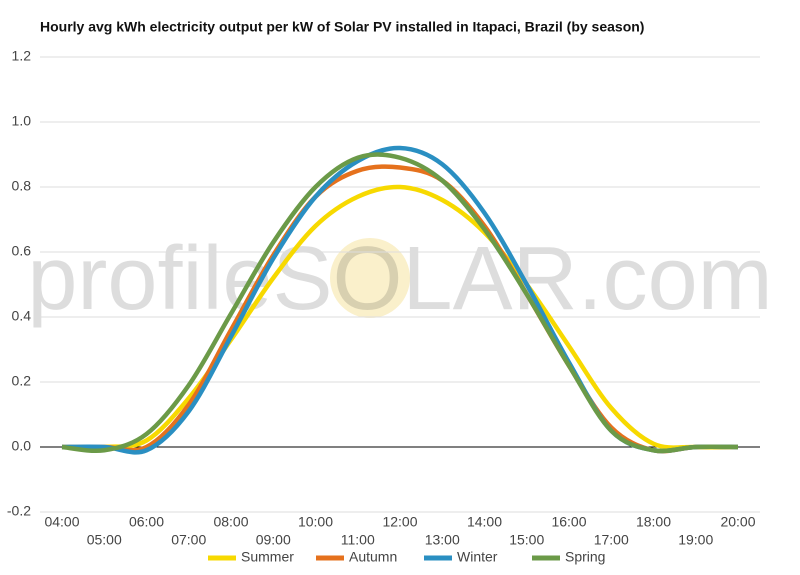 This screenshot has width=800, height=575. What do you see at coordinates (267, 557) in the screenshot?
I see `legend-label: Summer` at bounding box center [267, 557].